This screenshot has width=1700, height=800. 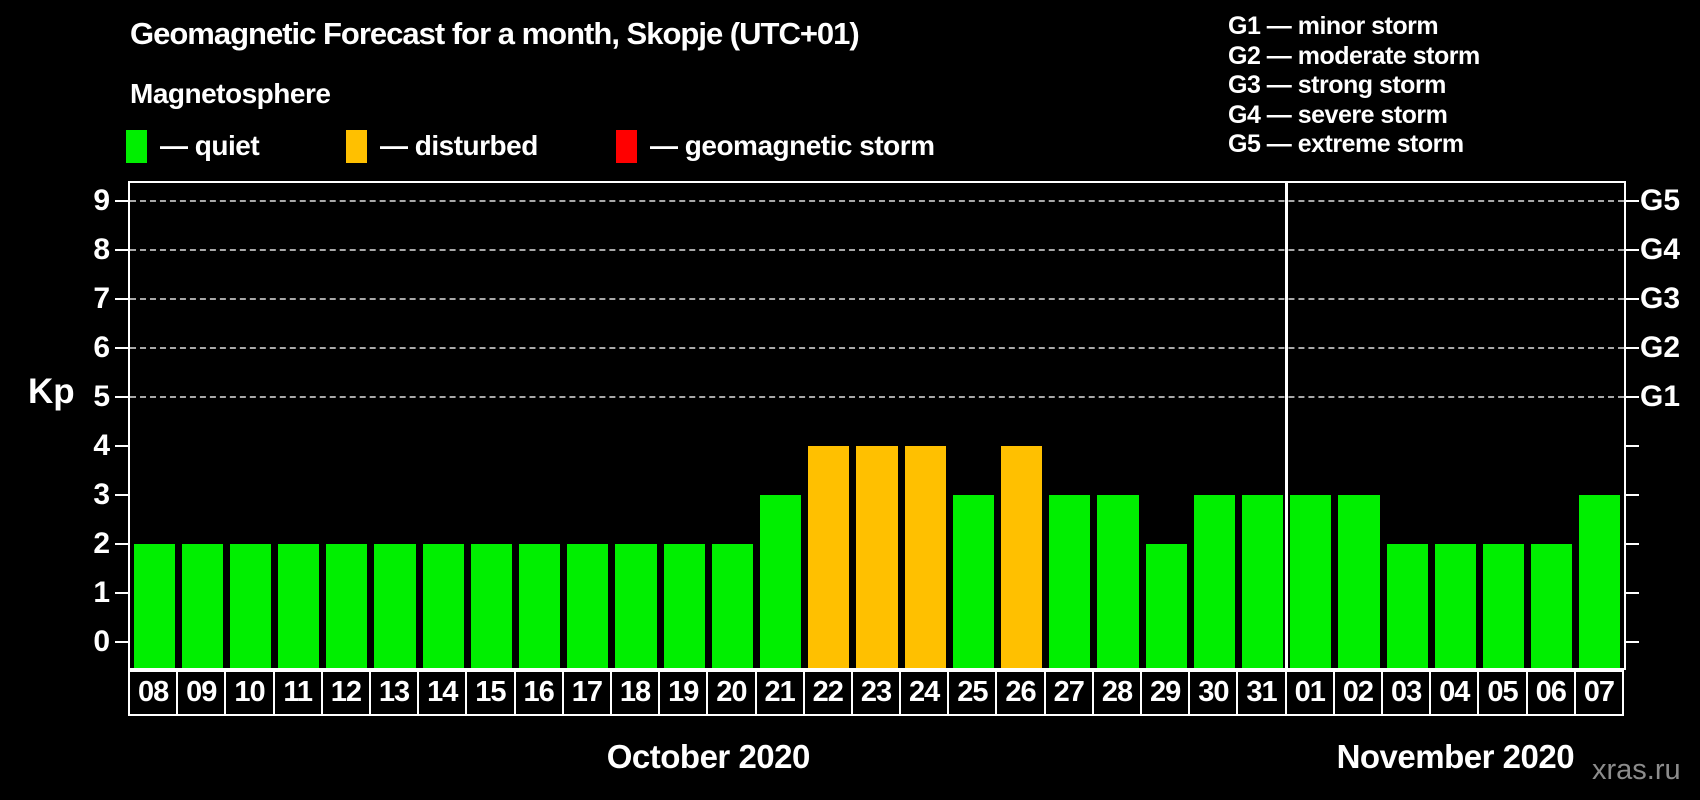 I want to click on month-label-0: October 2020, so click(x=708, y=756).